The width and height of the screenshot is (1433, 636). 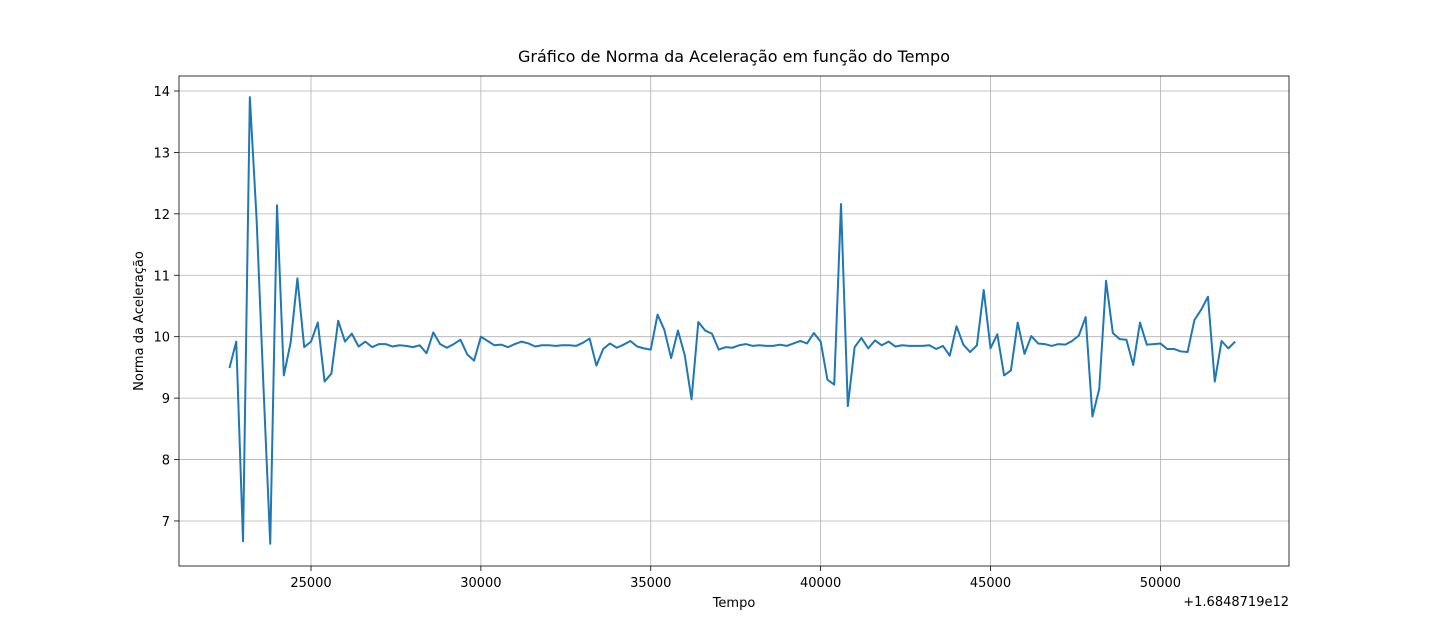 What do you see at coordinates (990, 583) in the screenshot?
I see `x-tick-label: 45000` at bounding box center [990, 583].